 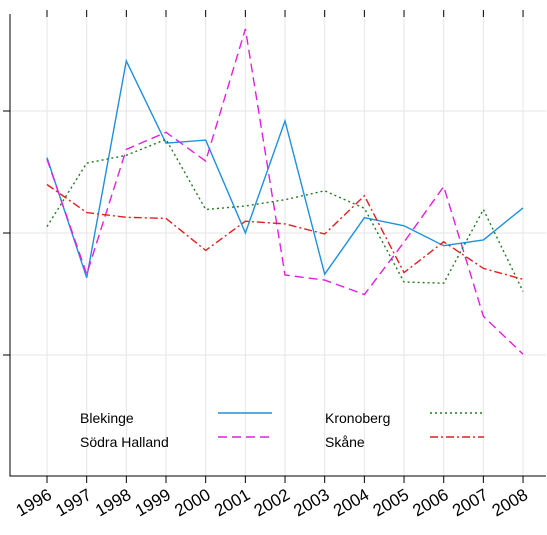 I want to click on legend-label: Södra Halland, so click(x=124, y=442).